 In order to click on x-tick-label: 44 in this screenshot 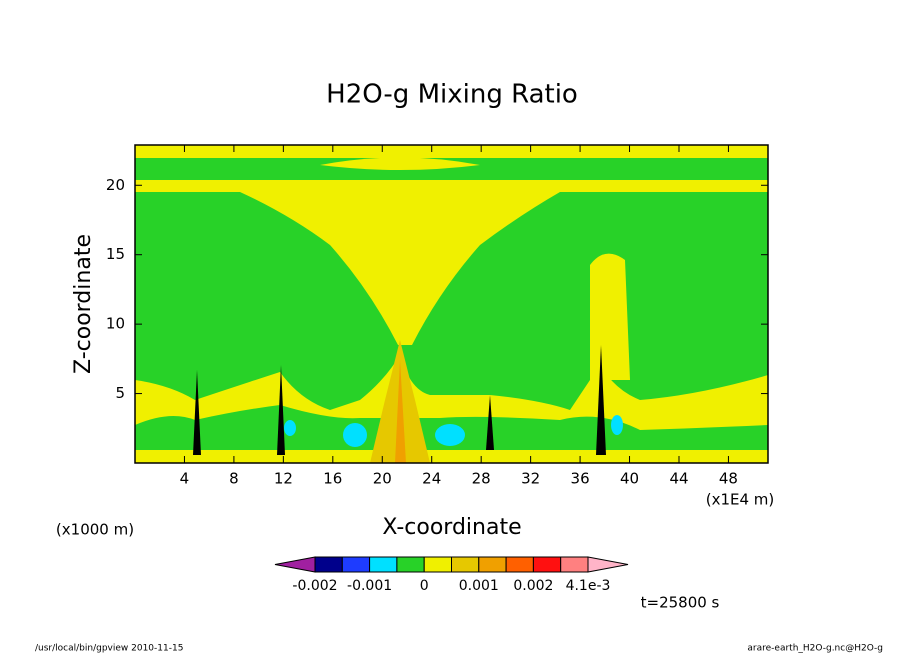, I will do `click(678, 479)`.